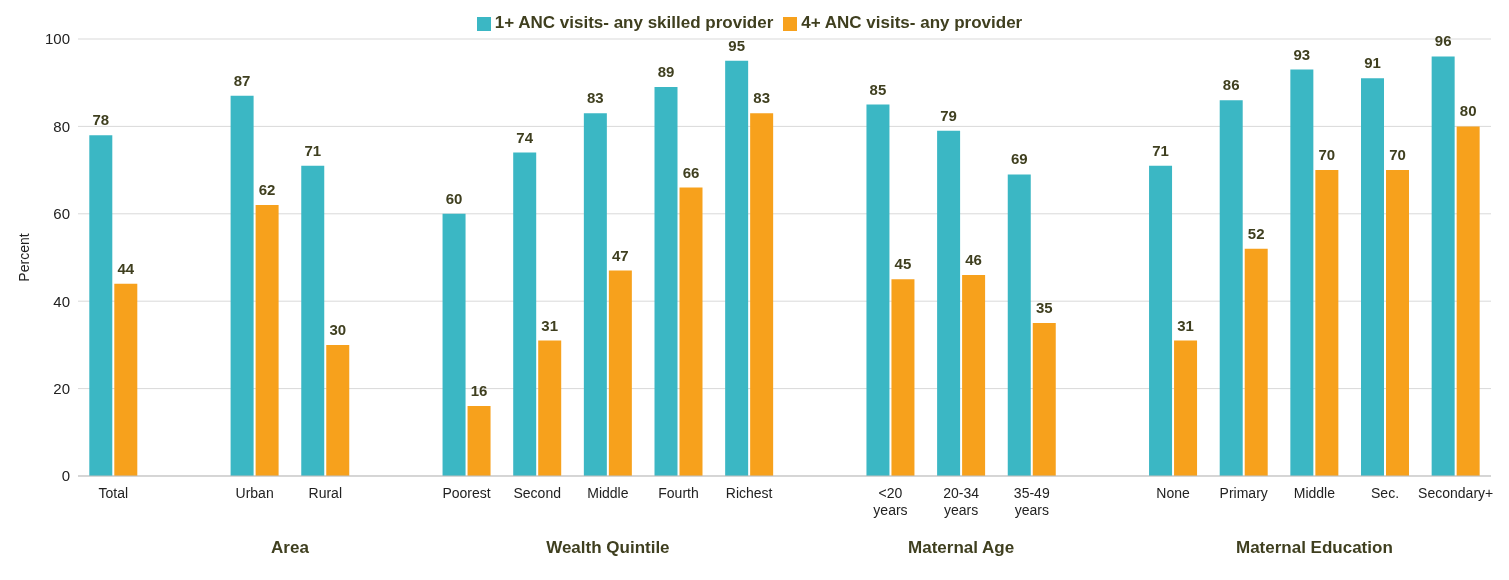  Describe the element at coordinates (678, 493) in the screenshot. I see `x-tick-label: Fourth` at that location.